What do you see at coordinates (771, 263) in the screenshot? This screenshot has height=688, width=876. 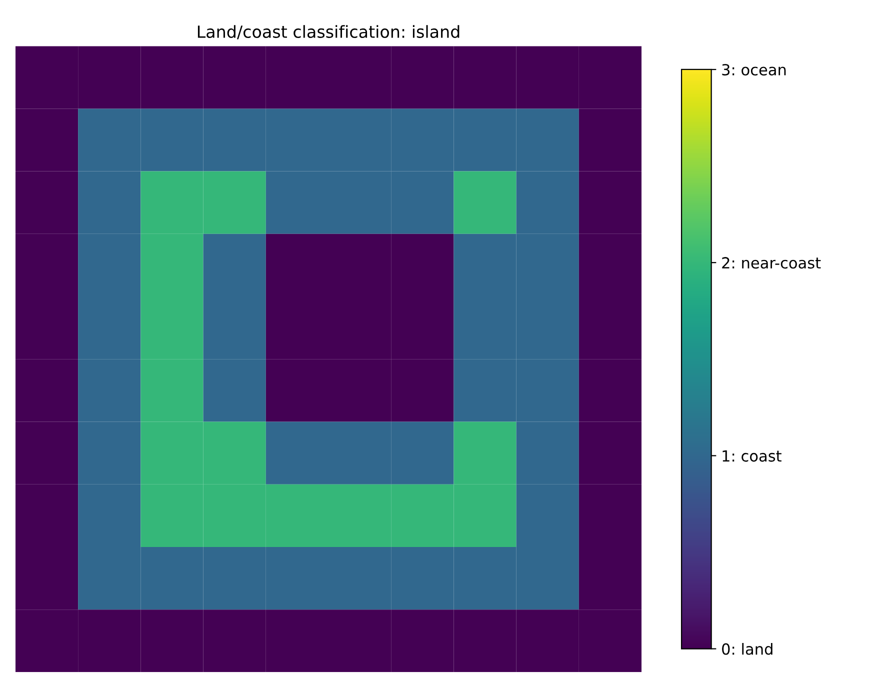 I see `color-bar-label: 2: near-coast` at bounding box center [771, 263].